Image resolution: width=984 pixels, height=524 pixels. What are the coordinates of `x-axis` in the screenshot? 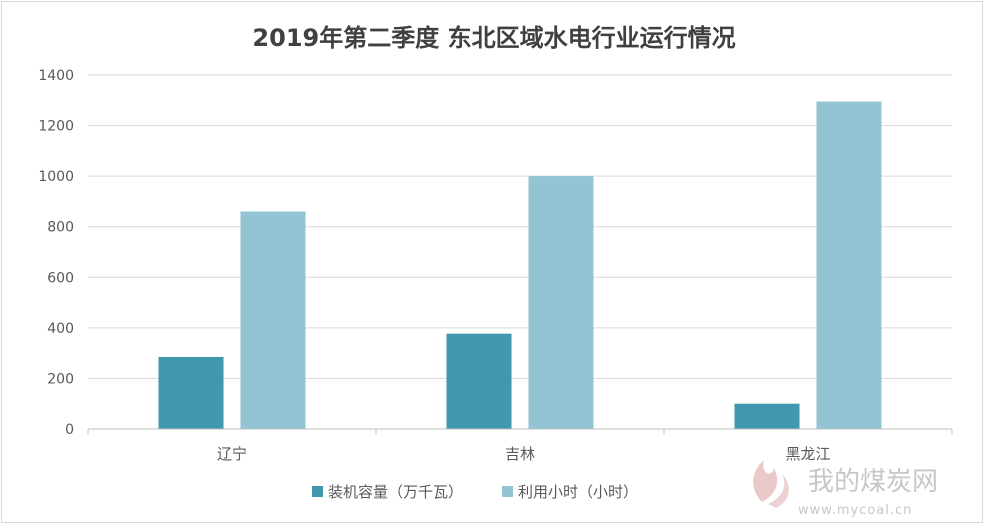 It's located at (520, 431).